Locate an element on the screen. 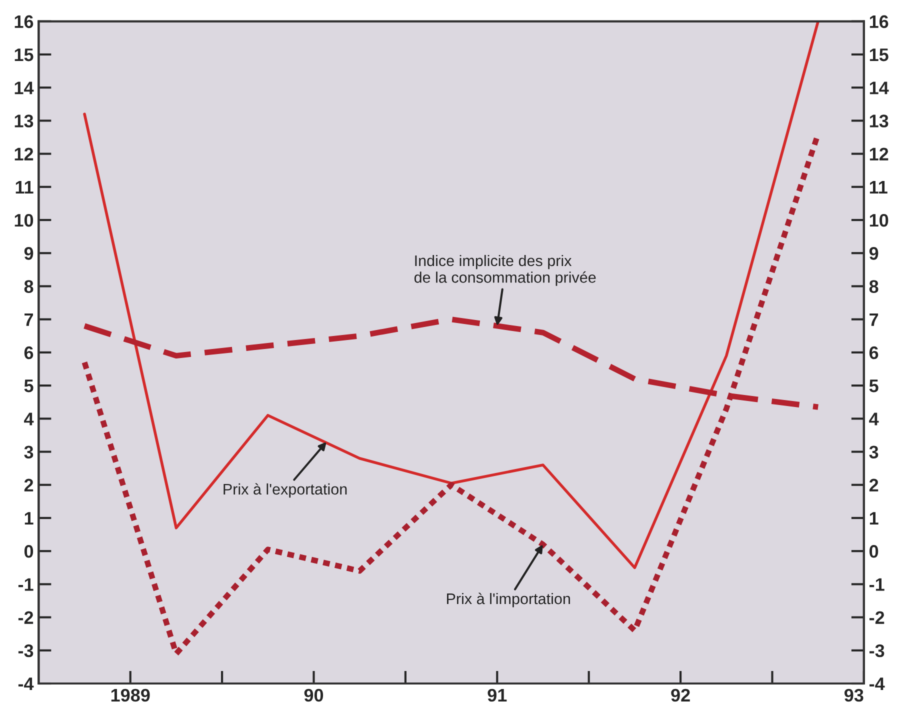  y-tick-label: 10 is located at coordinates (24, 220).